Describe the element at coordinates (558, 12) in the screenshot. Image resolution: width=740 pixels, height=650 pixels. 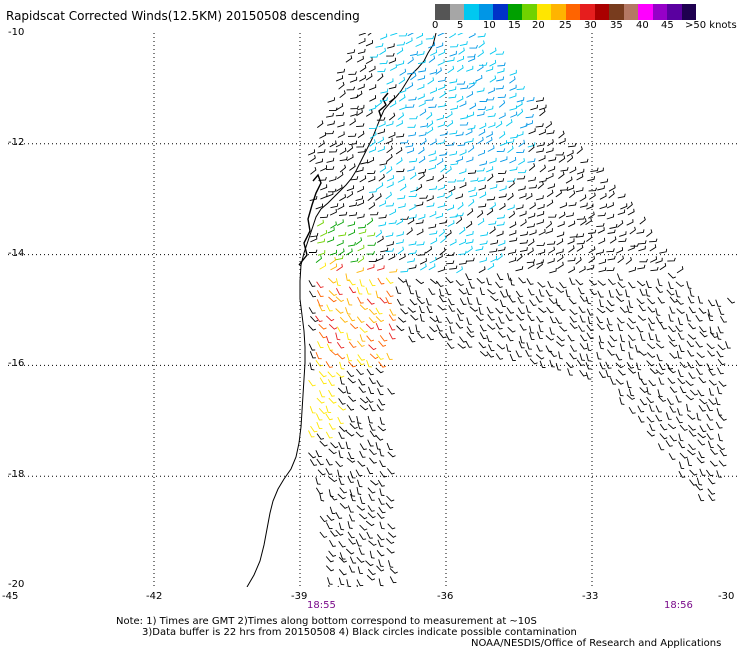
I see `legend-swatch` at that location.